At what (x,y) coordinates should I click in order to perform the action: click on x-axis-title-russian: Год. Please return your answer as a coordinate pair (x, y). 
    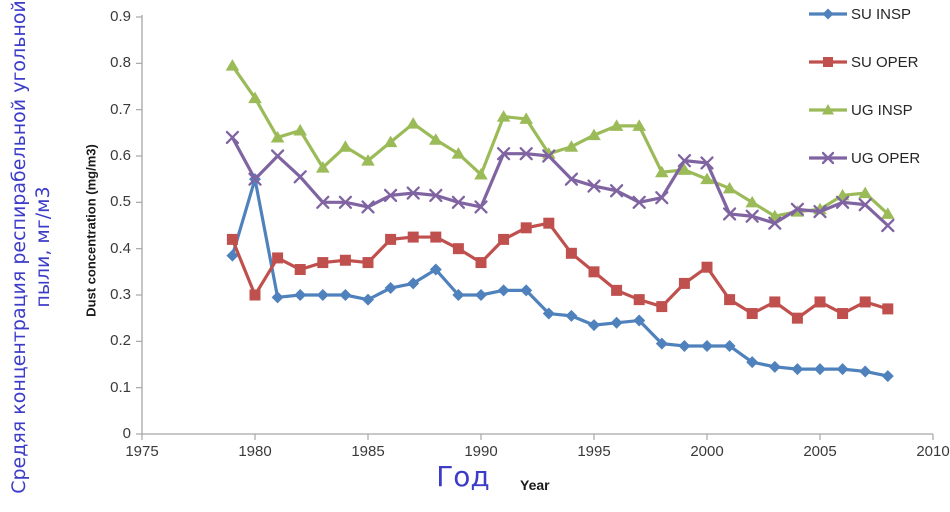
    Looking at the image, I should click on (463, 476).